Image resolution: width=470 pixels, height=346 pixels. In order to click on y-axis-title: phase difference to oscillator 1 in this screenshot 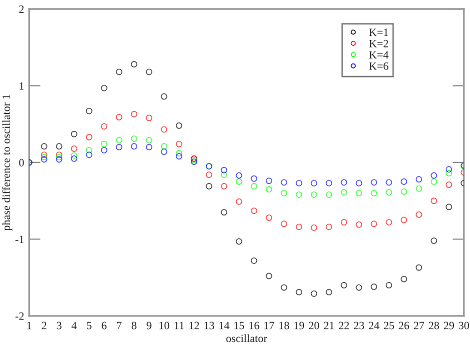, I will do `click(7, 162)`.